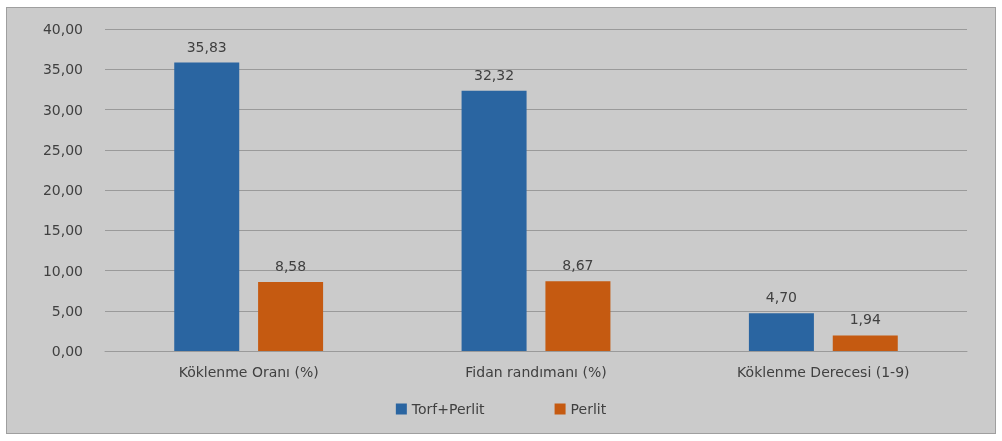  What do you see at coordinates (62, 149) in the screenshot?
I see `y-tick-label: 25,00` at bounding box center [62, 149].